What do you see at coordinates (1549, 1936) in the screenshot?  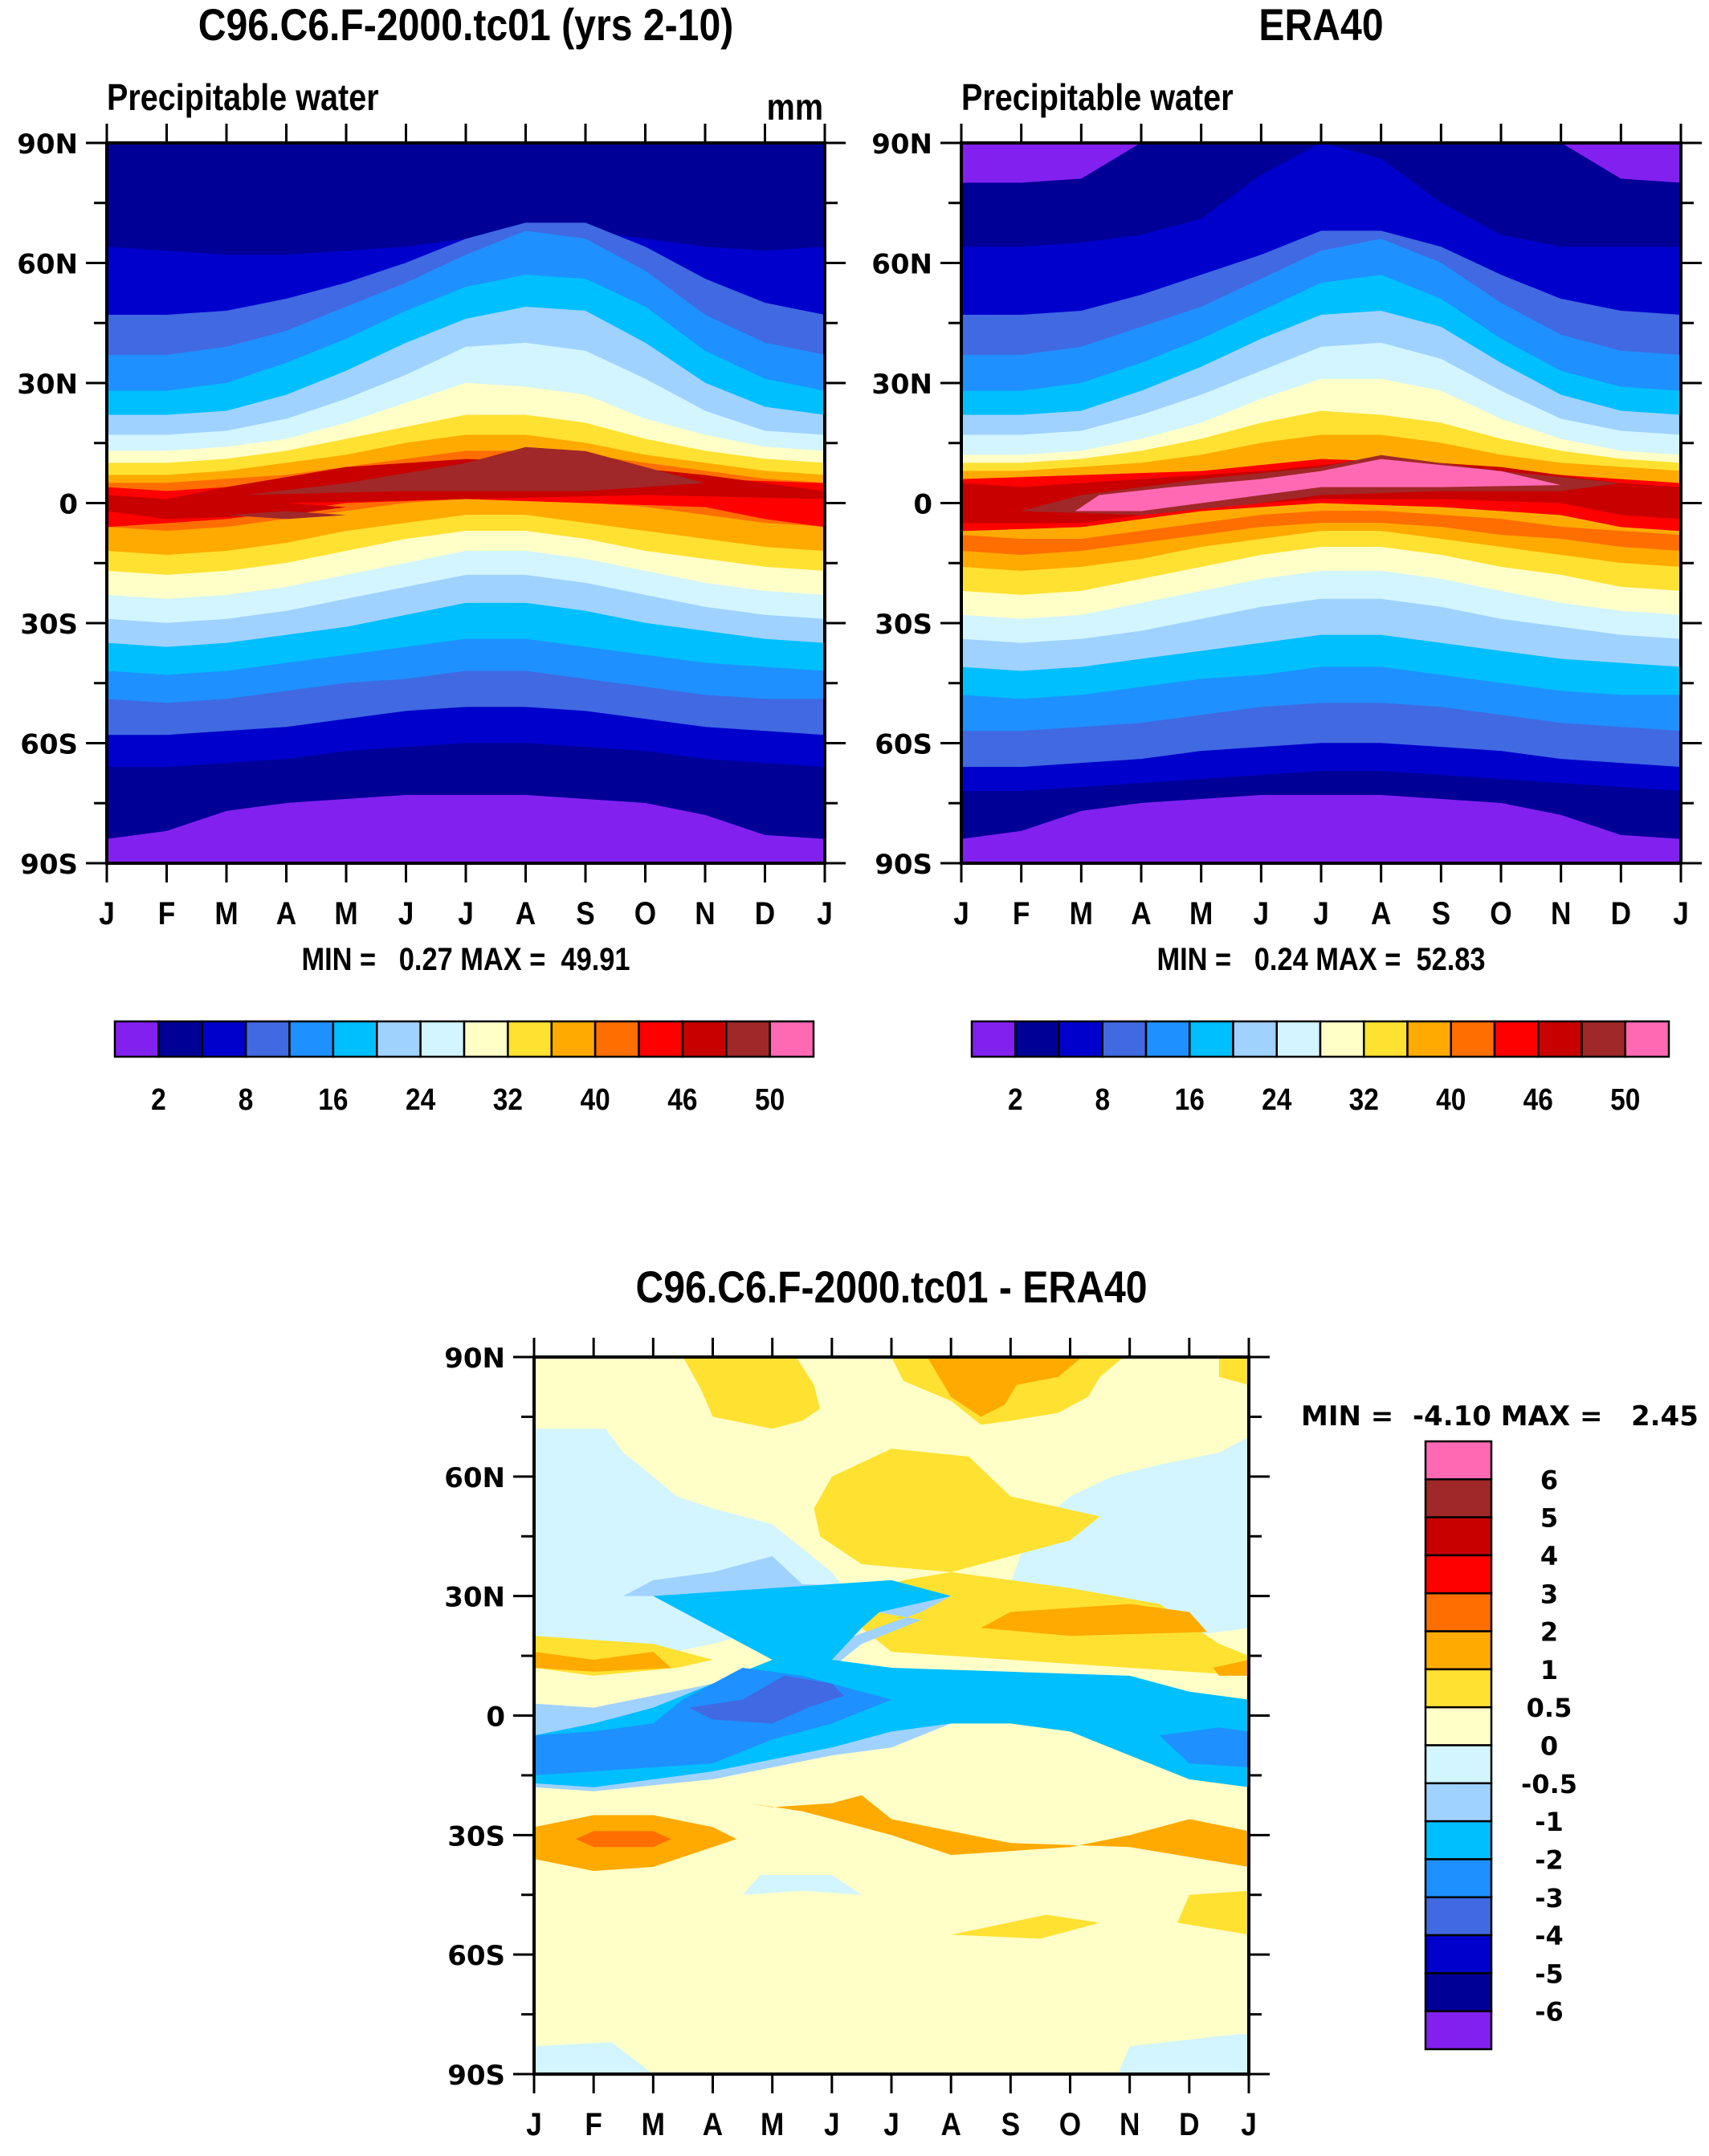 I see `colorbar-label: -4` at bounding box center [1549, 1936].